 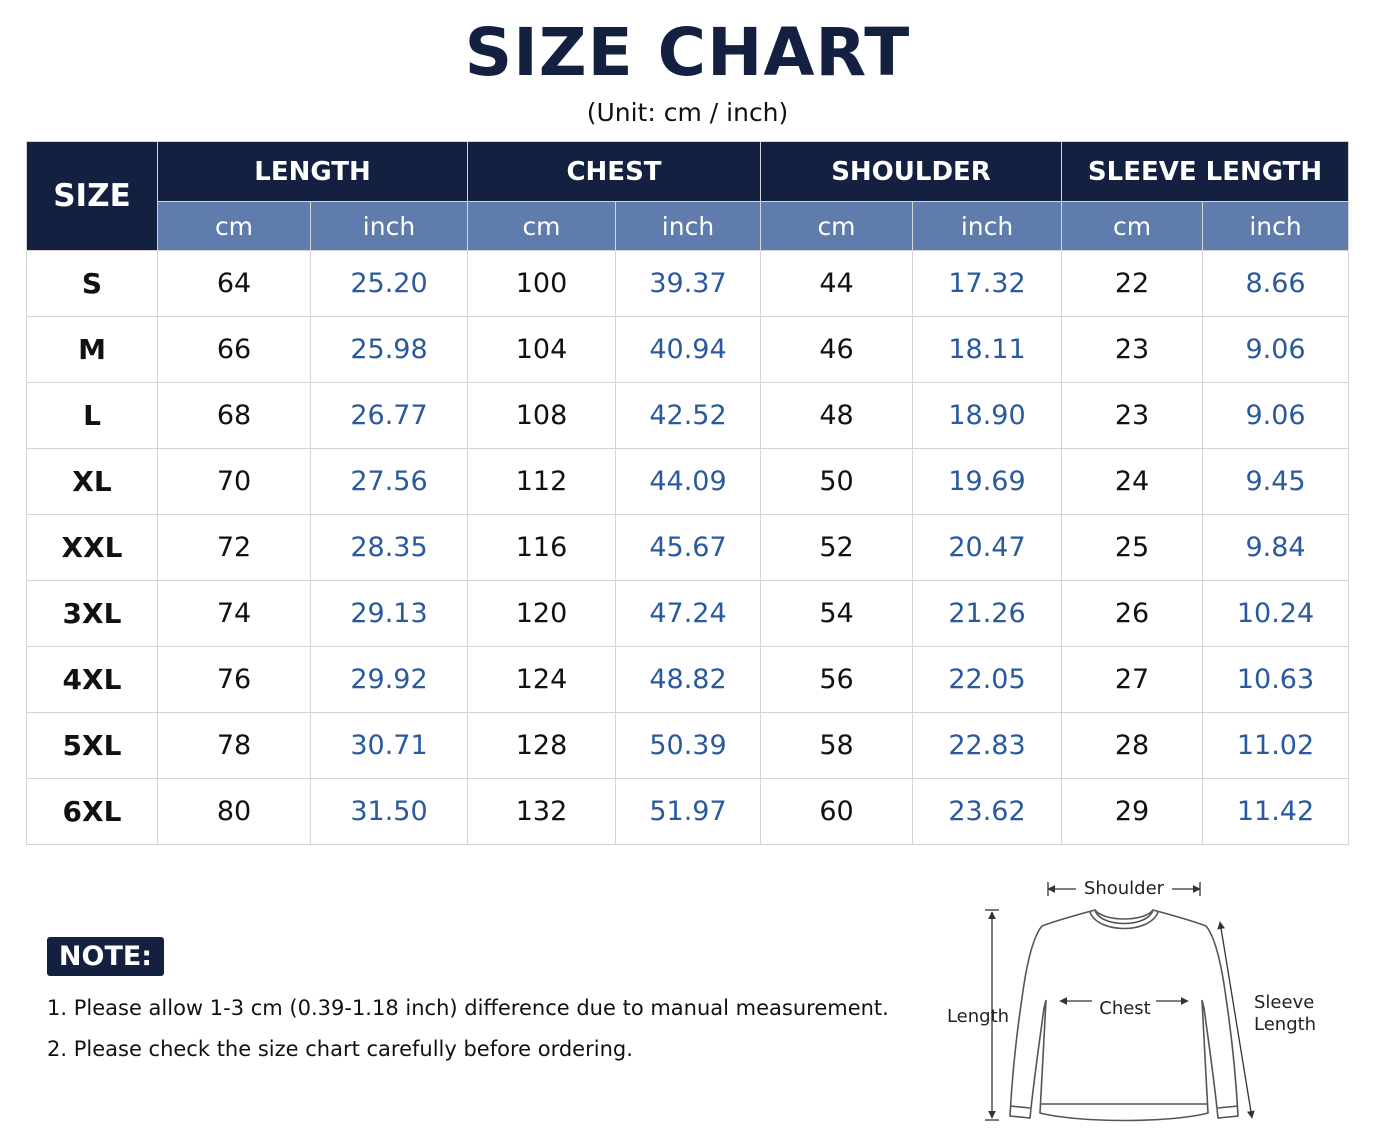 What do you see at coordinates (389, 811) in the screenshot?
I see `inch-value-cell: 31.50` at bounding box center [389, 811].